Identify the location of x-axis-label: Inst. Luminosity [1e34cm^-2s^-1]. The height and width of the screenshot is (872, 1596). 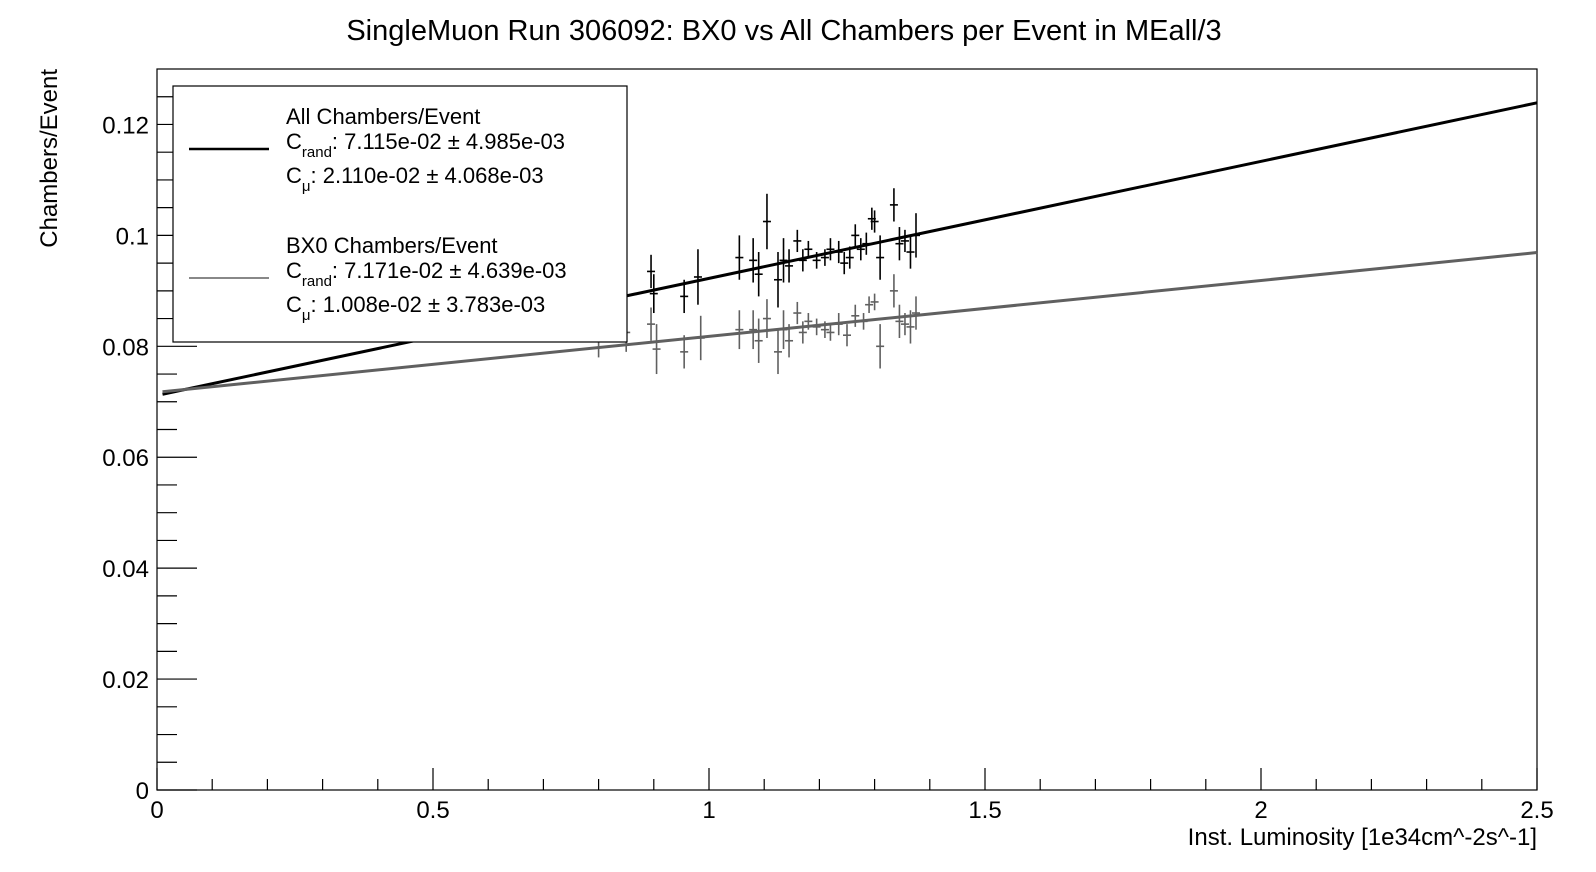
(1362, 837).